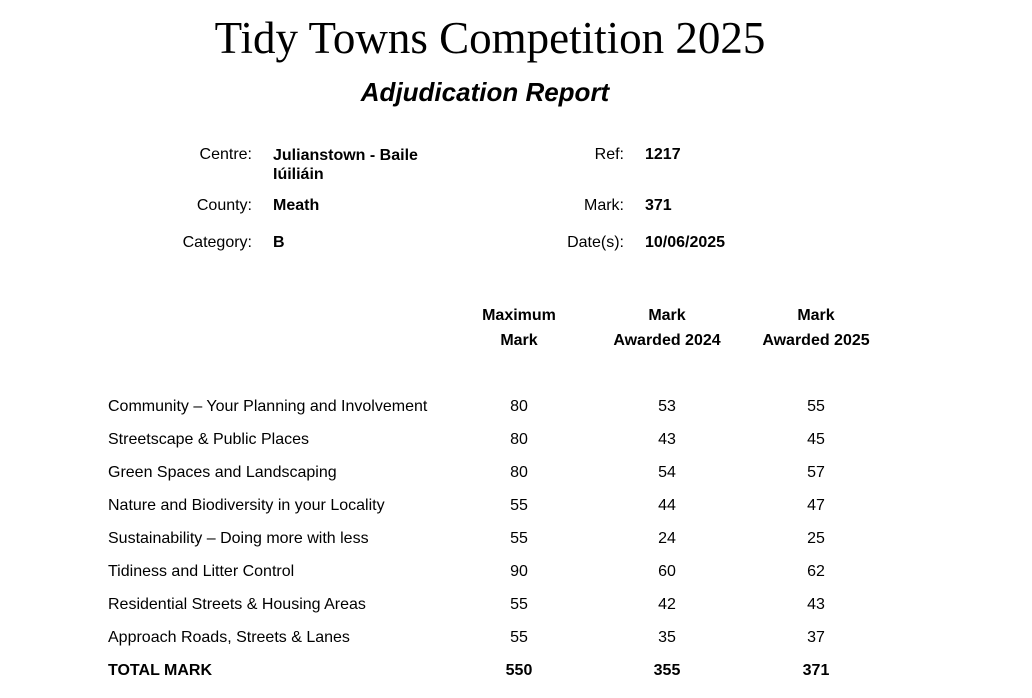 The height and width of the screenshot is (698, 1032). Describe the element at coordinates (667, 538) in the screenshot. I see `mark-cell: 24` at that location.